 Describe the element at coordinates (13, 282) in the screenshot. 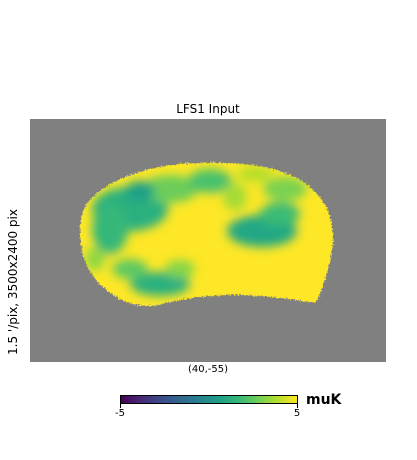

I see `y-axis-label: 1.5 '/pix, 3500x2400 pix` at that location.